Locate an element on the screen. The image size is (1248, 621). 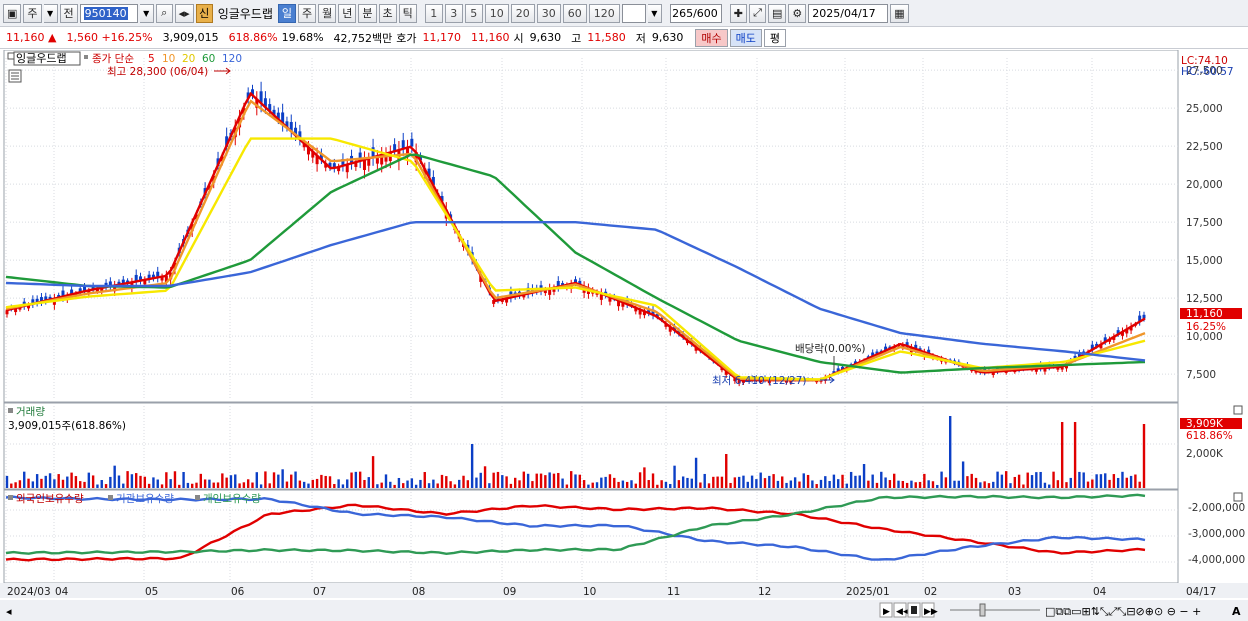
buy-button: 매수 is located at coordinates (711, 37).